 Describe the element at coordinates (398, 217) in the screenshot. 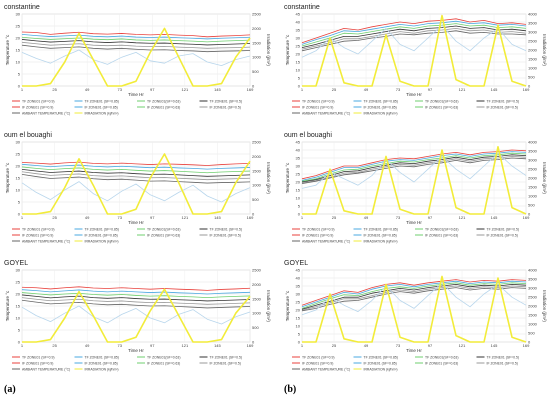

I see `x-tick-label: 73` at that location.